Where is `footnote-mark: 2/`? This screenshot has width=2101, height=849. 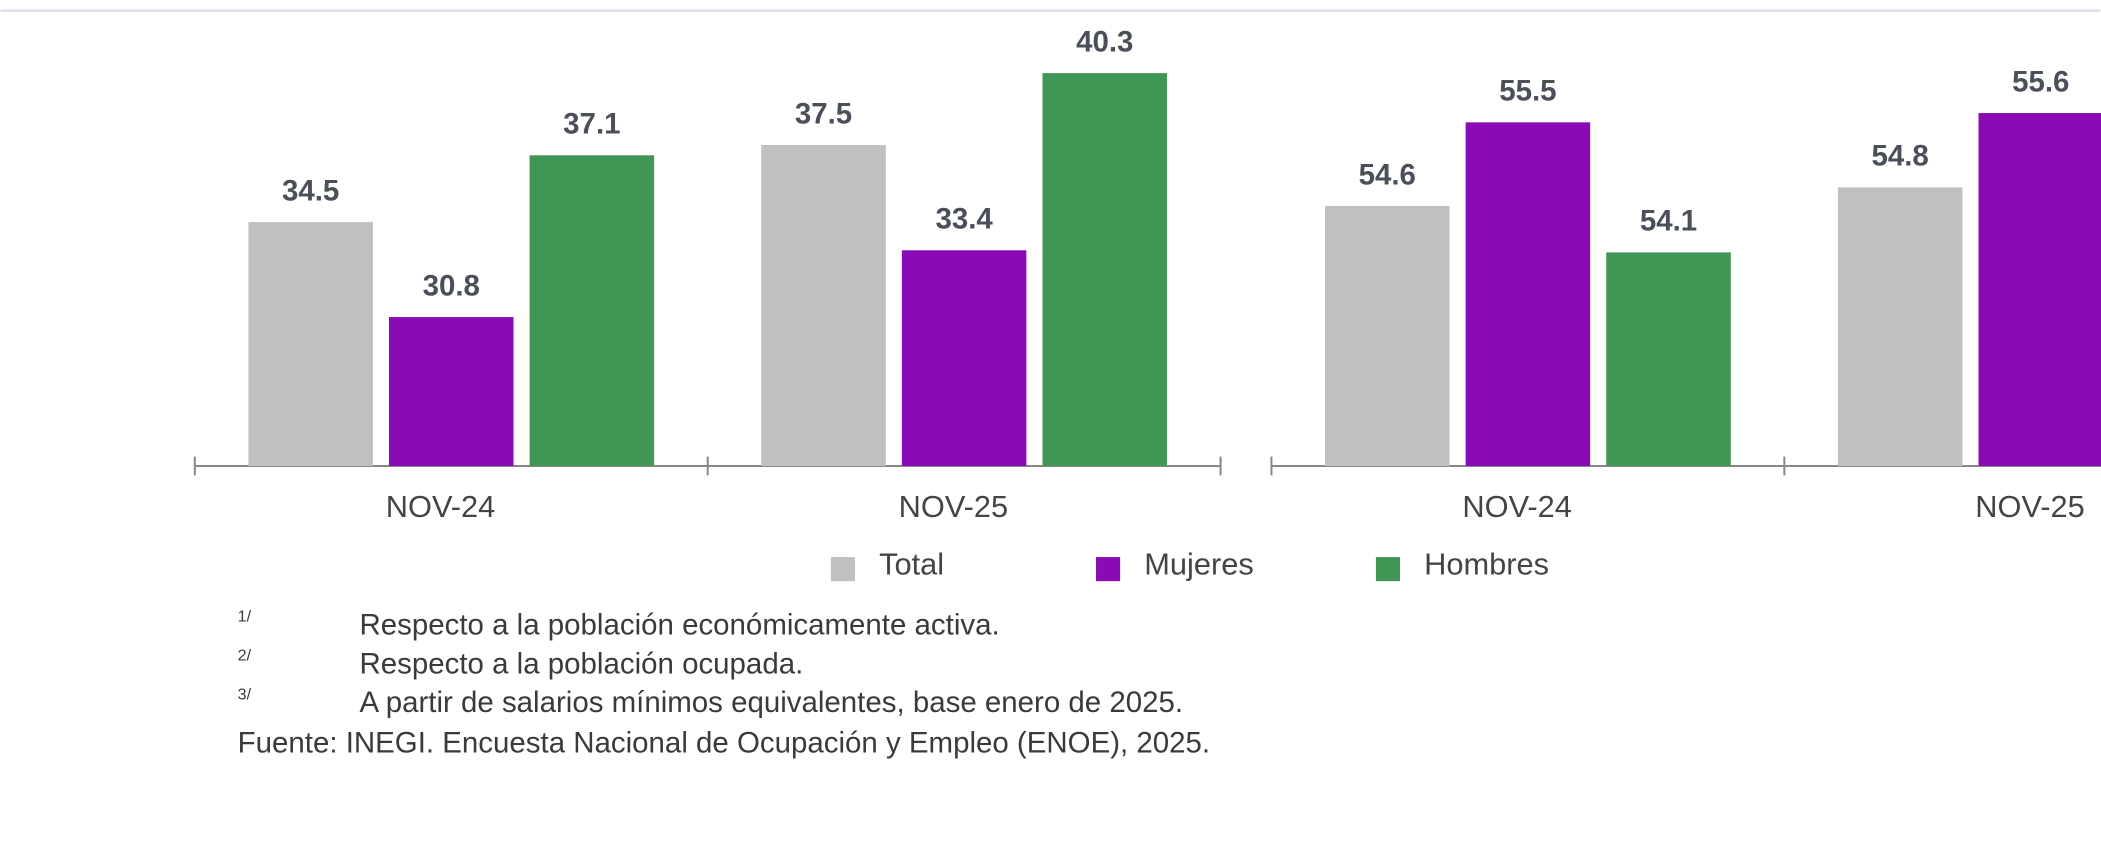 footnote-mark: 2/ is located at coordinates (245, 655).